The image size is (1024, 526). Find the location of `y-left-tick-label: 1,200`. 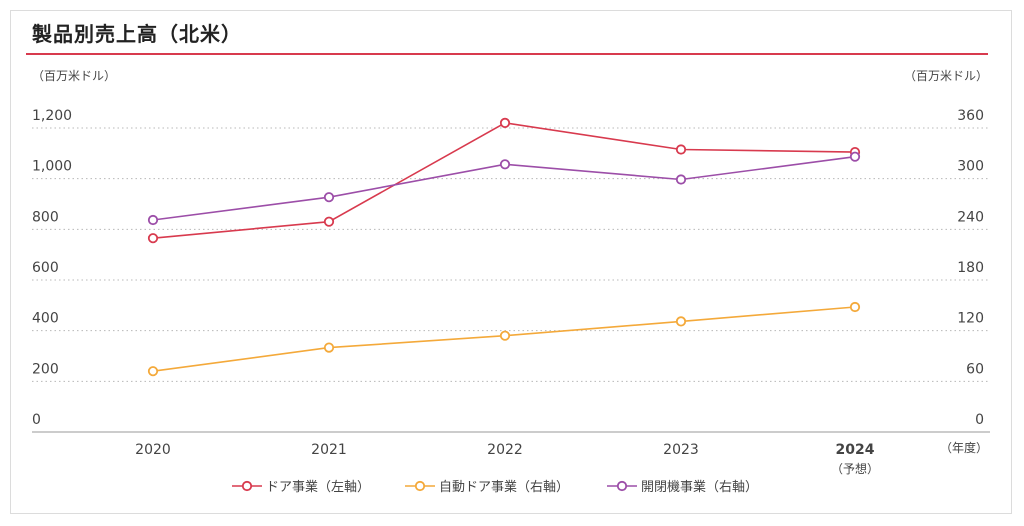

y-left-tick-label: 1,200 is located at coordinates (52, 116).